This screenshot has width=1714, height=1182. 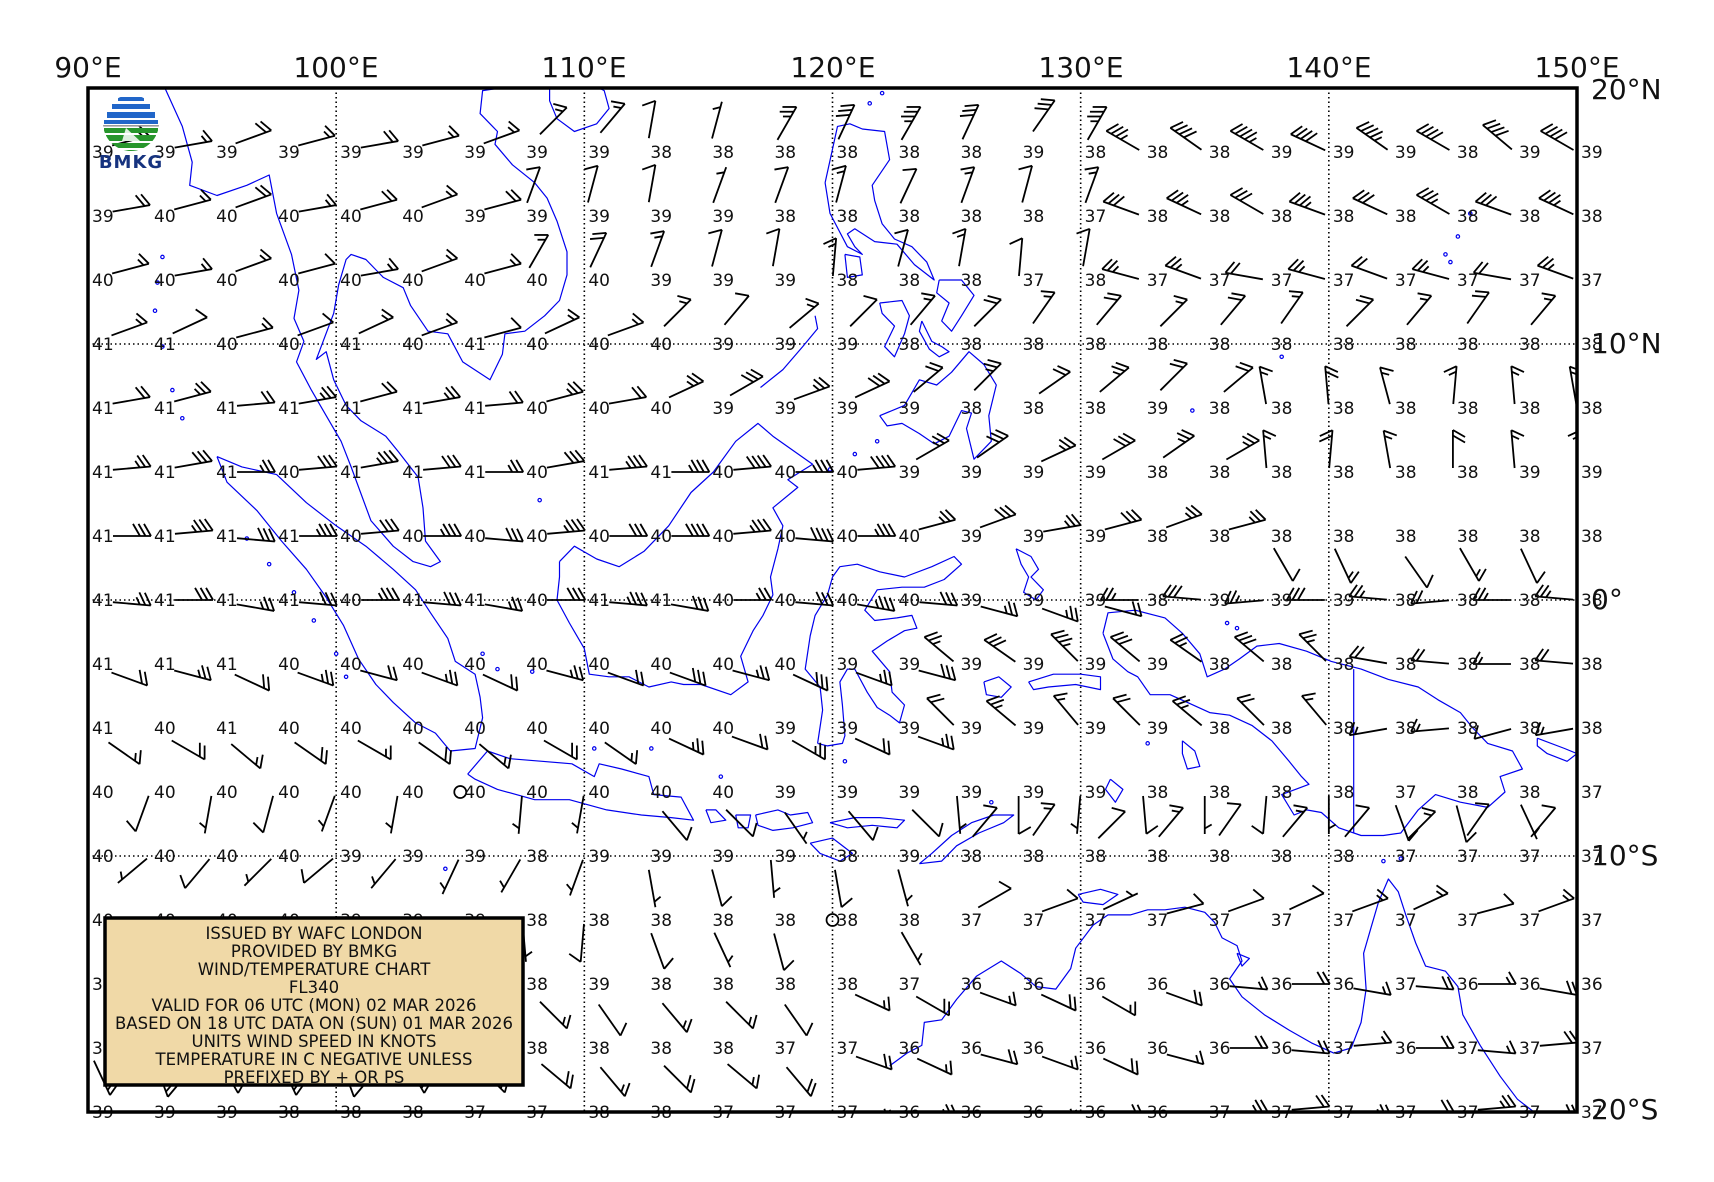 What do you see at coordinates (832, 920) in the screenshot?
I see `calm-circle` at bounding box center [832, 920].